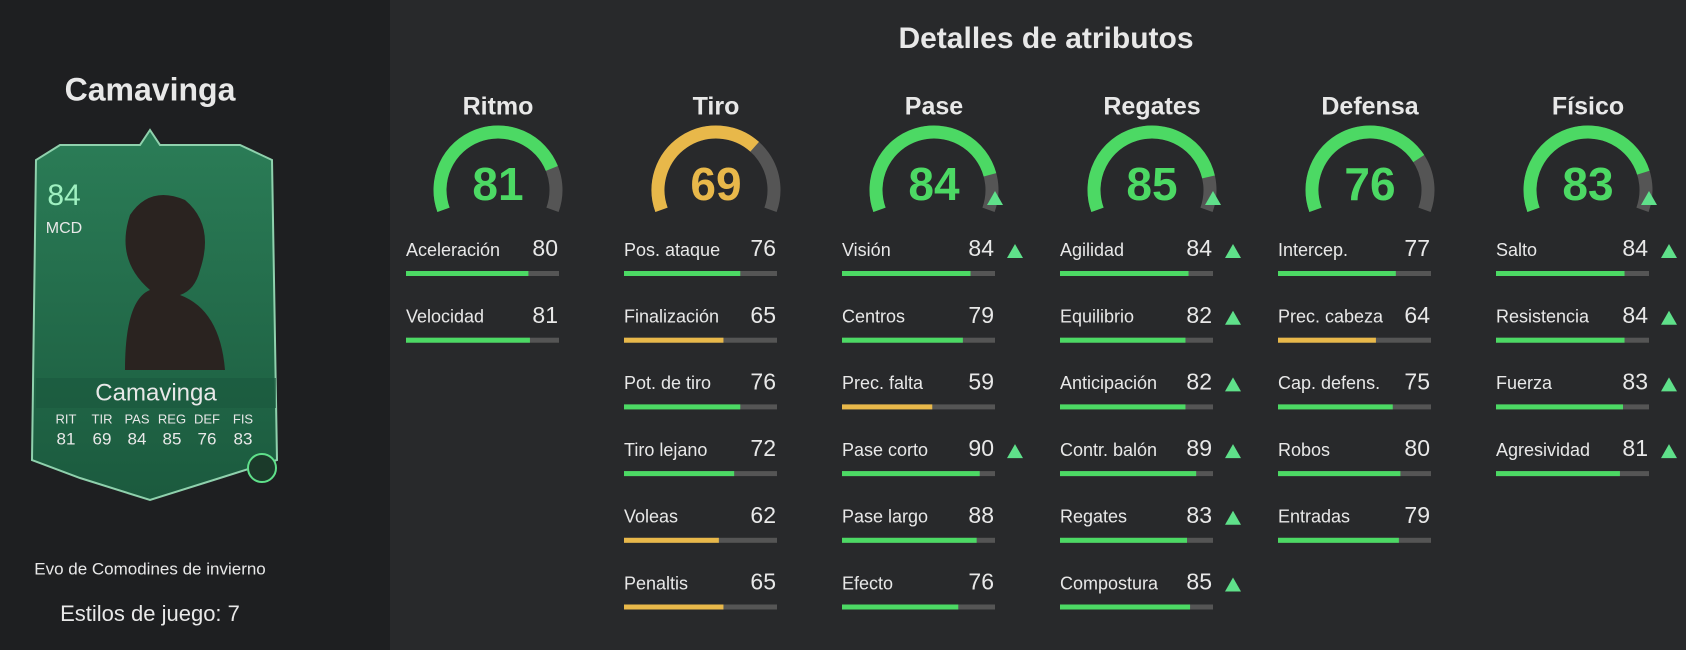 The width and height of the screenshot is (1686, 650). I want to click on playstyles: Estilos de juego: 7, so click(150, 613).